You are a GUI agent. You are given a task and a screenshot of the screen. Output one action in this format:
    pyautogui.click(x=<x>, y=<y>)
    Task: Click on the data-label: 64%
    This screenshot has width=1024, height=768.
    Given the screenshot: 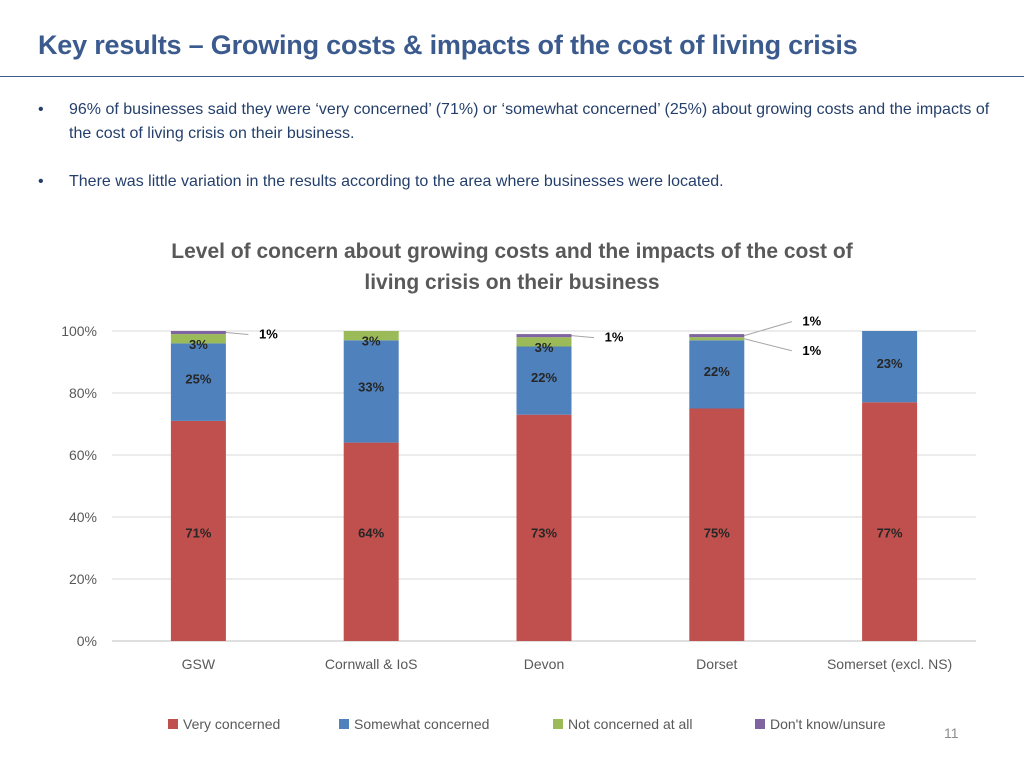 What is the action you would take?
    pyautogui.click(x=371, y=533)
    